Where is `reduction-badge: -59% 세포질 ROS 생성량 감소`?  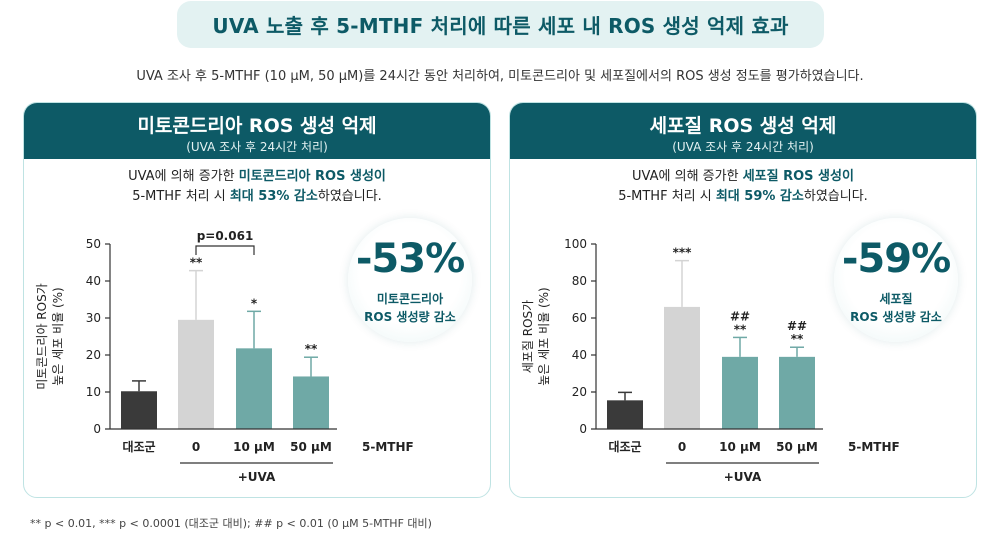
reduction-badge: -59% 세포질 ROS 생성량 감소 is located at coordinates (896, 280).